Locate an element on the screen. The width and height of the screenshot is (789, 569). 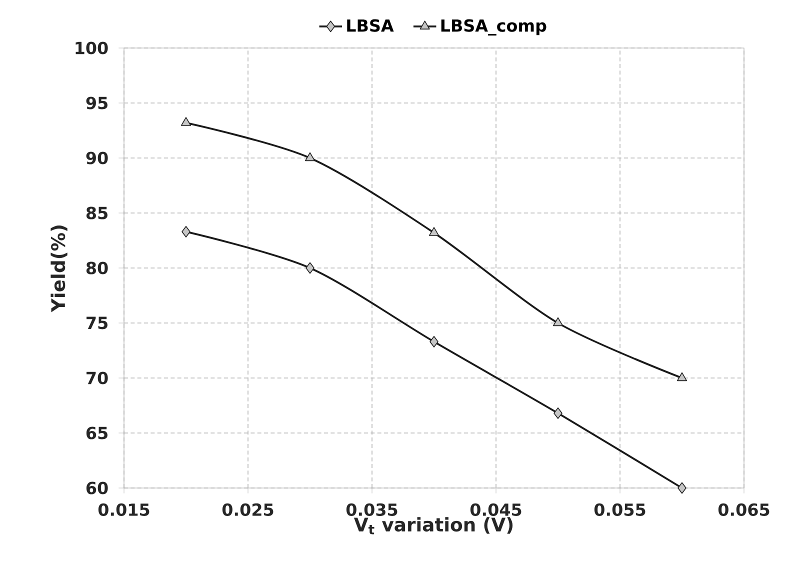
y-axis-title: Yield(%) is located at coordinates (59, 269).